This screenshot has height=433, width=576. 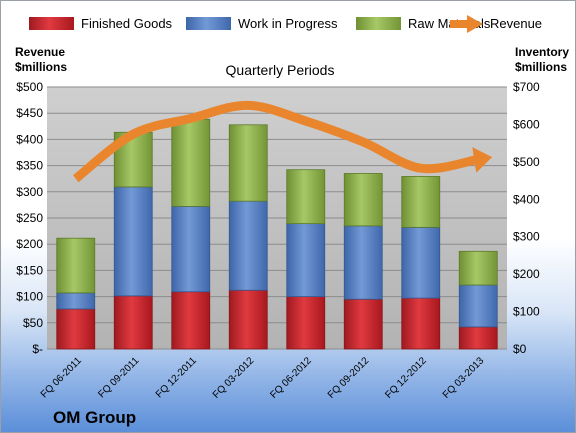 What do you see at coordinates (51, 23) in the screenshot?
I see `legend-swatch-finished-goods` at bounding box center [51, 23].